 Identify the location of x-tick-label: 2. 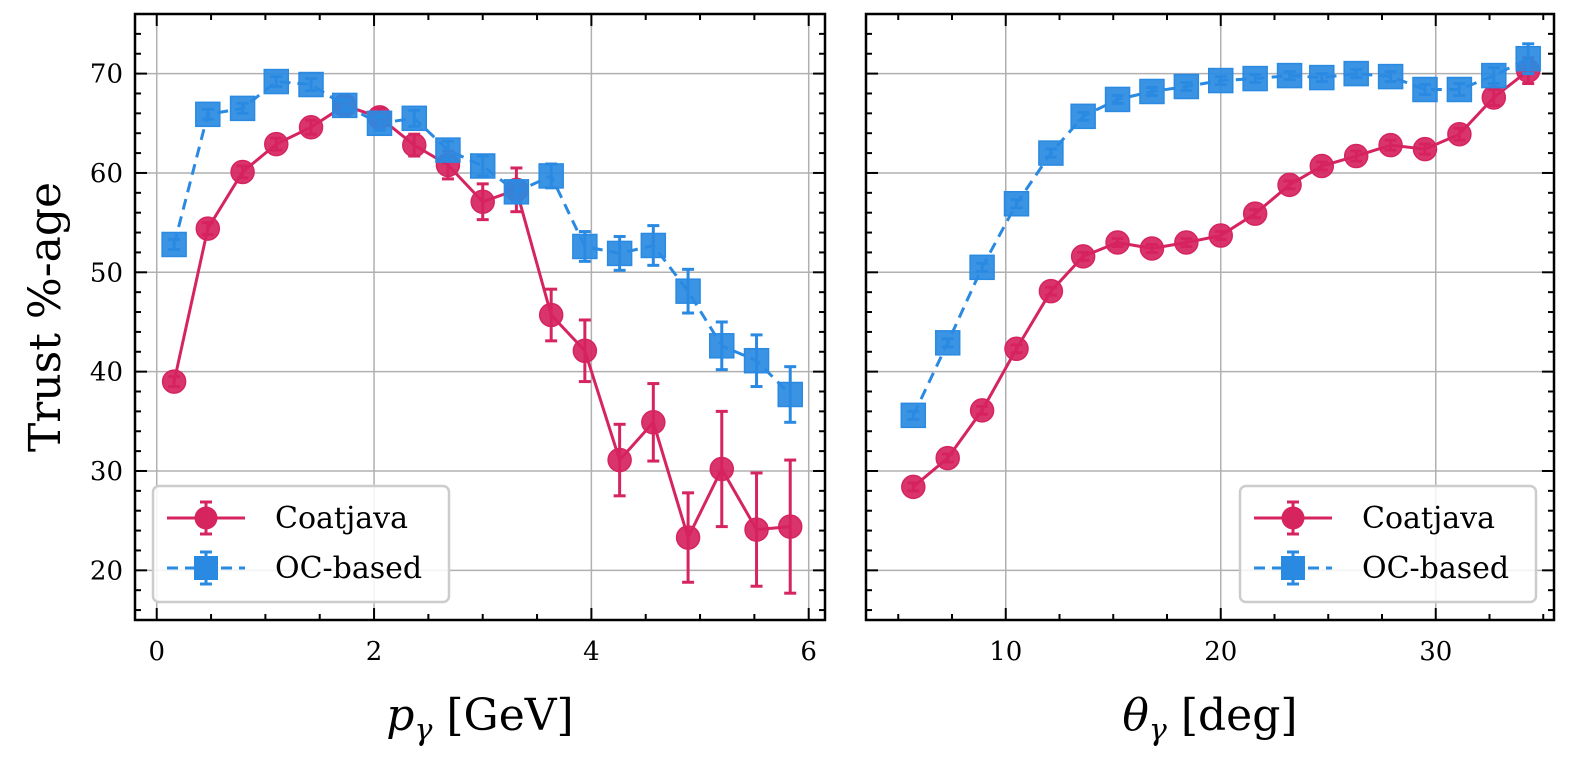
(374, 652).